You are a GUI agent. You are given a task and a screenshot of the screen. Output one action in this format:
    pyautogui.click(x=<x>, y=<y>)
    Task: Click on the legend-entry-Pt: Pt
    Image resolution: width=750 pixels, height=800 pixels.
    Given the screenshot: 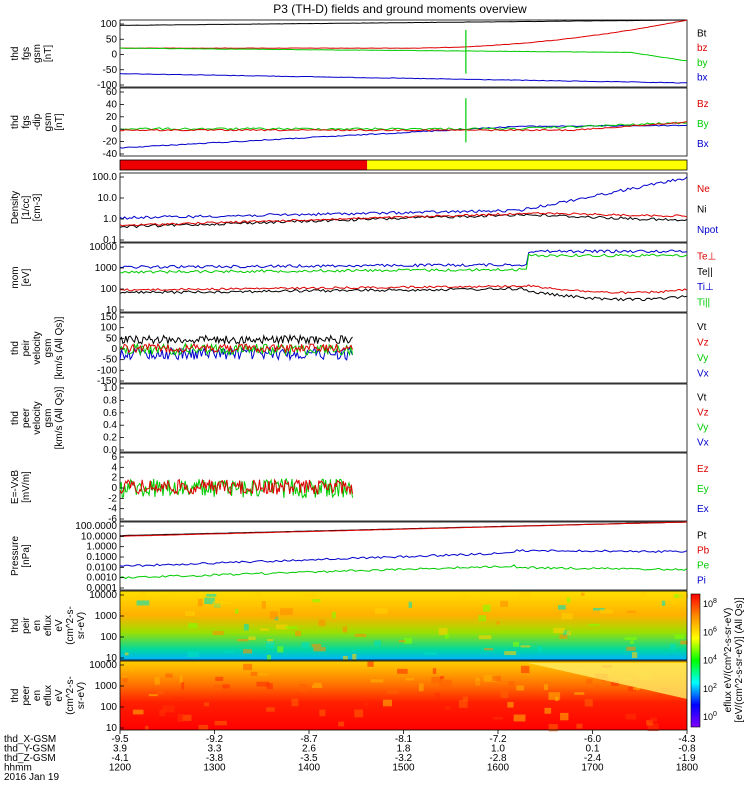 What is the action you would take?
    pyautogui.click(x=702, y=536)
    